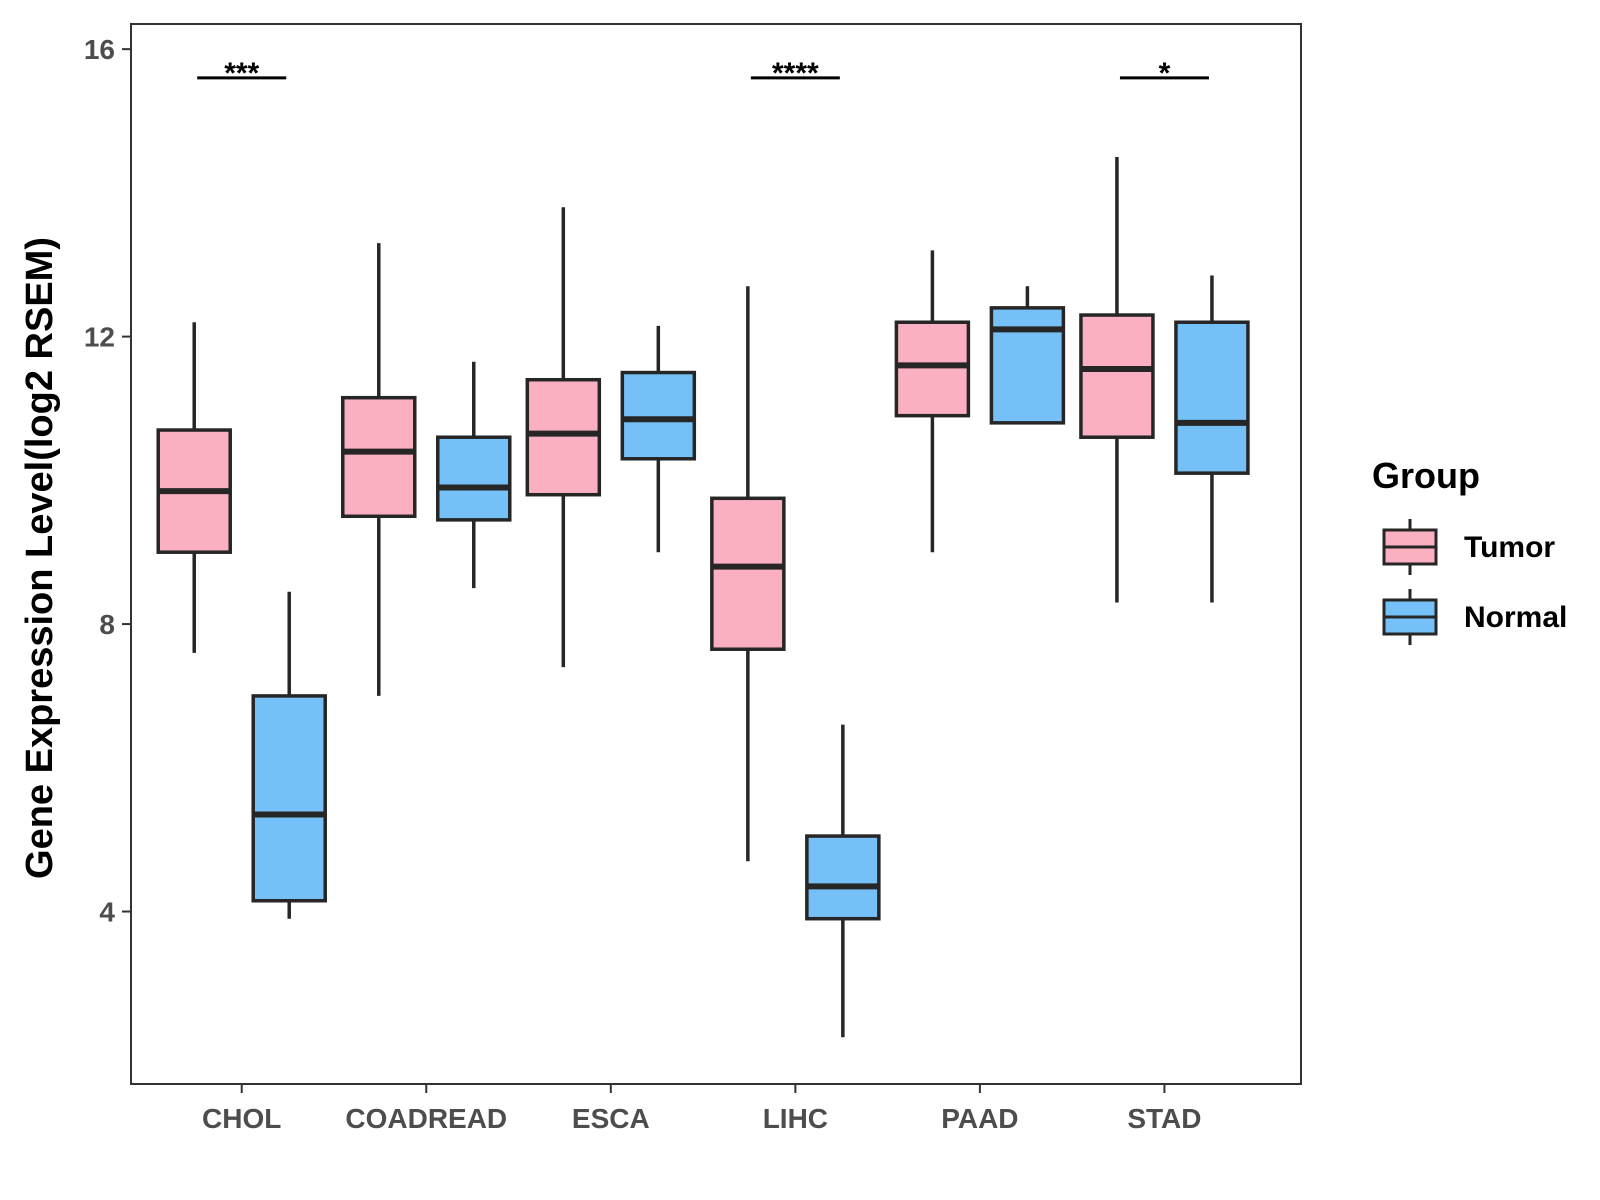  Describe the element at coordinates (107, 624) in the screenshot. I see `y-tick-label: 8` at that location.